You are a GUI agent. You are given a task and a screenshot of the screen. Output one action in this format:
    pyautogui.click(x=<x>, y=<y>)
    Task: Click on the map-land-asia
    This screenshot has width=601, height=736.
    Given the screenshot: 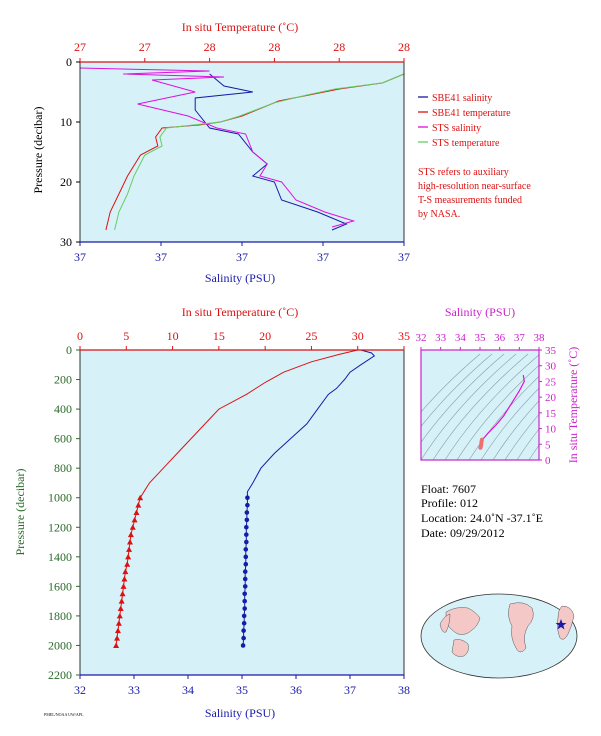 What is the action you would take?
    pyautogui.click(x=463, y=621)
    